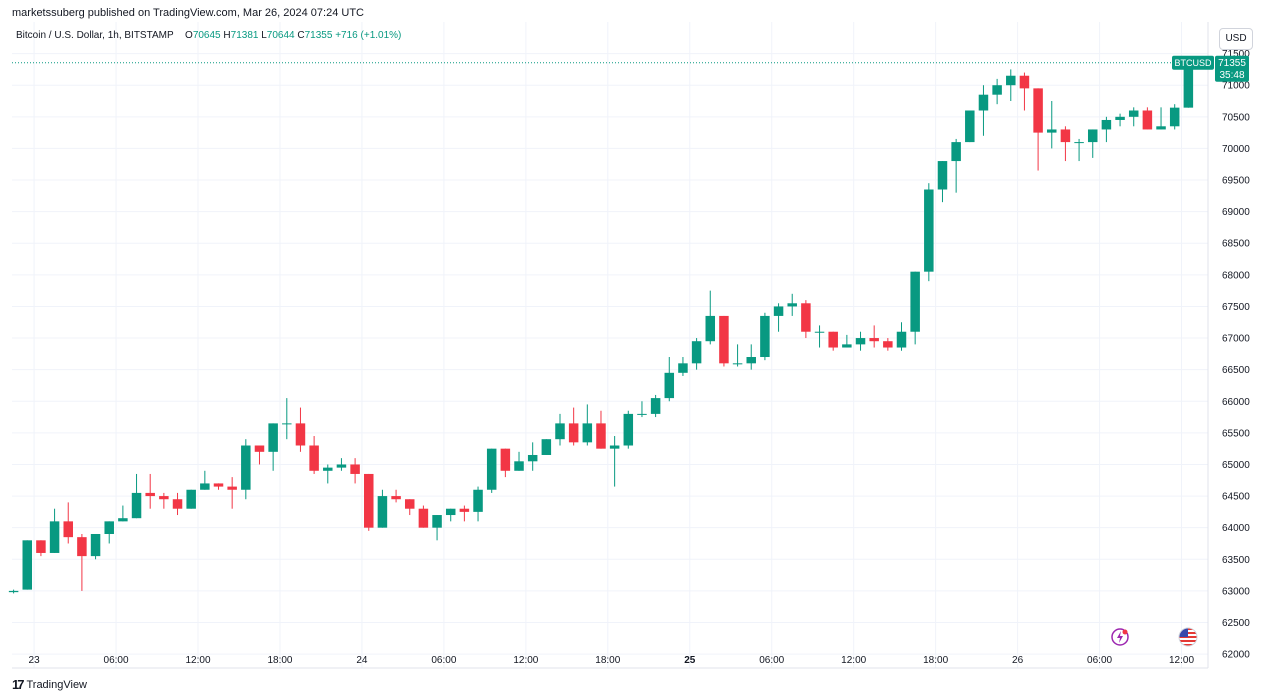 Image resolution: width=1266 pixels, height=700 pixels. I want to click on last-price-marker: BTCUSD 71355 35:48, so click(630, 68).